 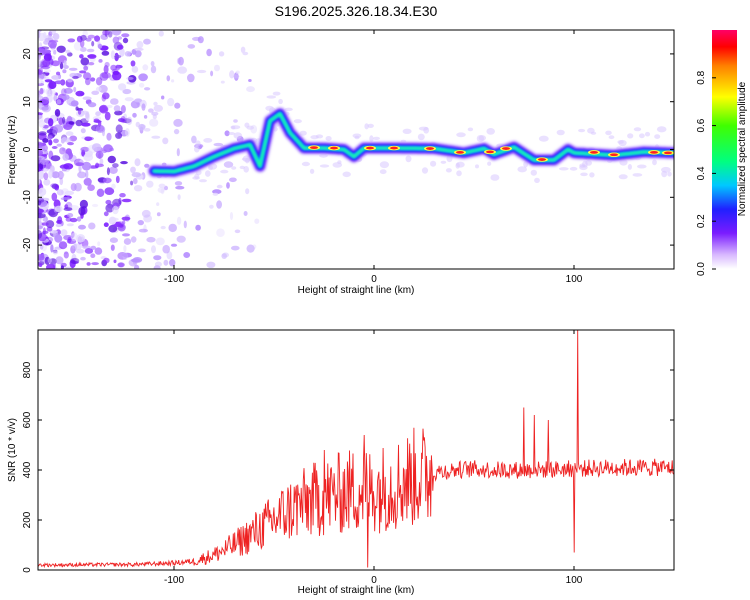 What do you see at coordinates (706, 173) in the screenshot?
I see `colorbar-ticks: 0.0 0.2 0.4 0.6 0.8` at bounding box center [706, 173].